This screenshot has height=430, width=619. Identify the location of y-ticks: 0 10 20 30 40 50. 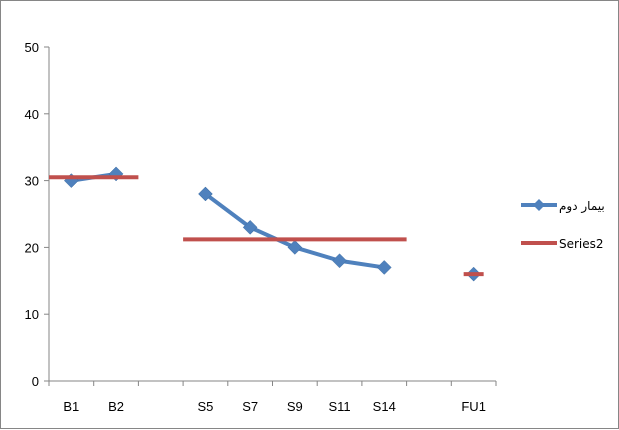
(37, 214).